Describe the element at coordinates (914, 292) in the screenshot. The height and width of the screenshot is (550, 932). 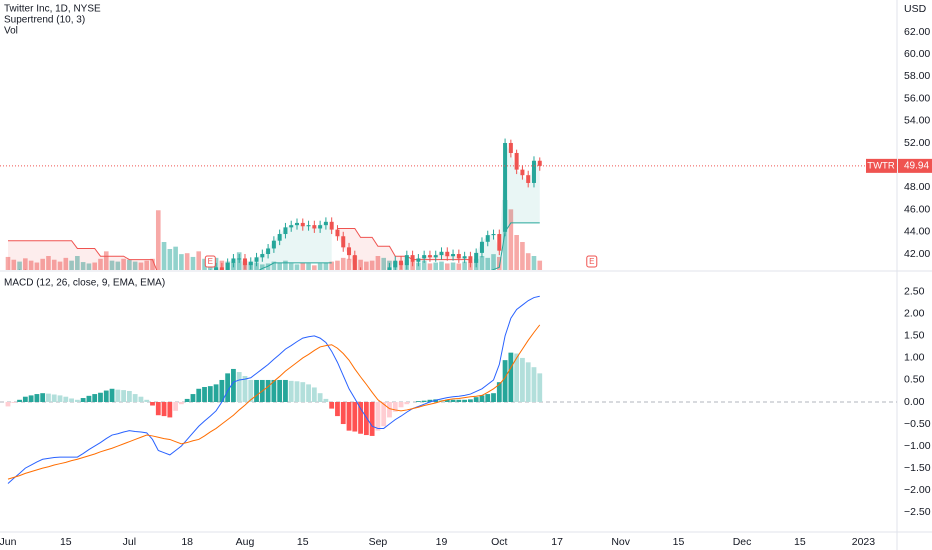
I see `y-tick-label: 2.50` at that location.